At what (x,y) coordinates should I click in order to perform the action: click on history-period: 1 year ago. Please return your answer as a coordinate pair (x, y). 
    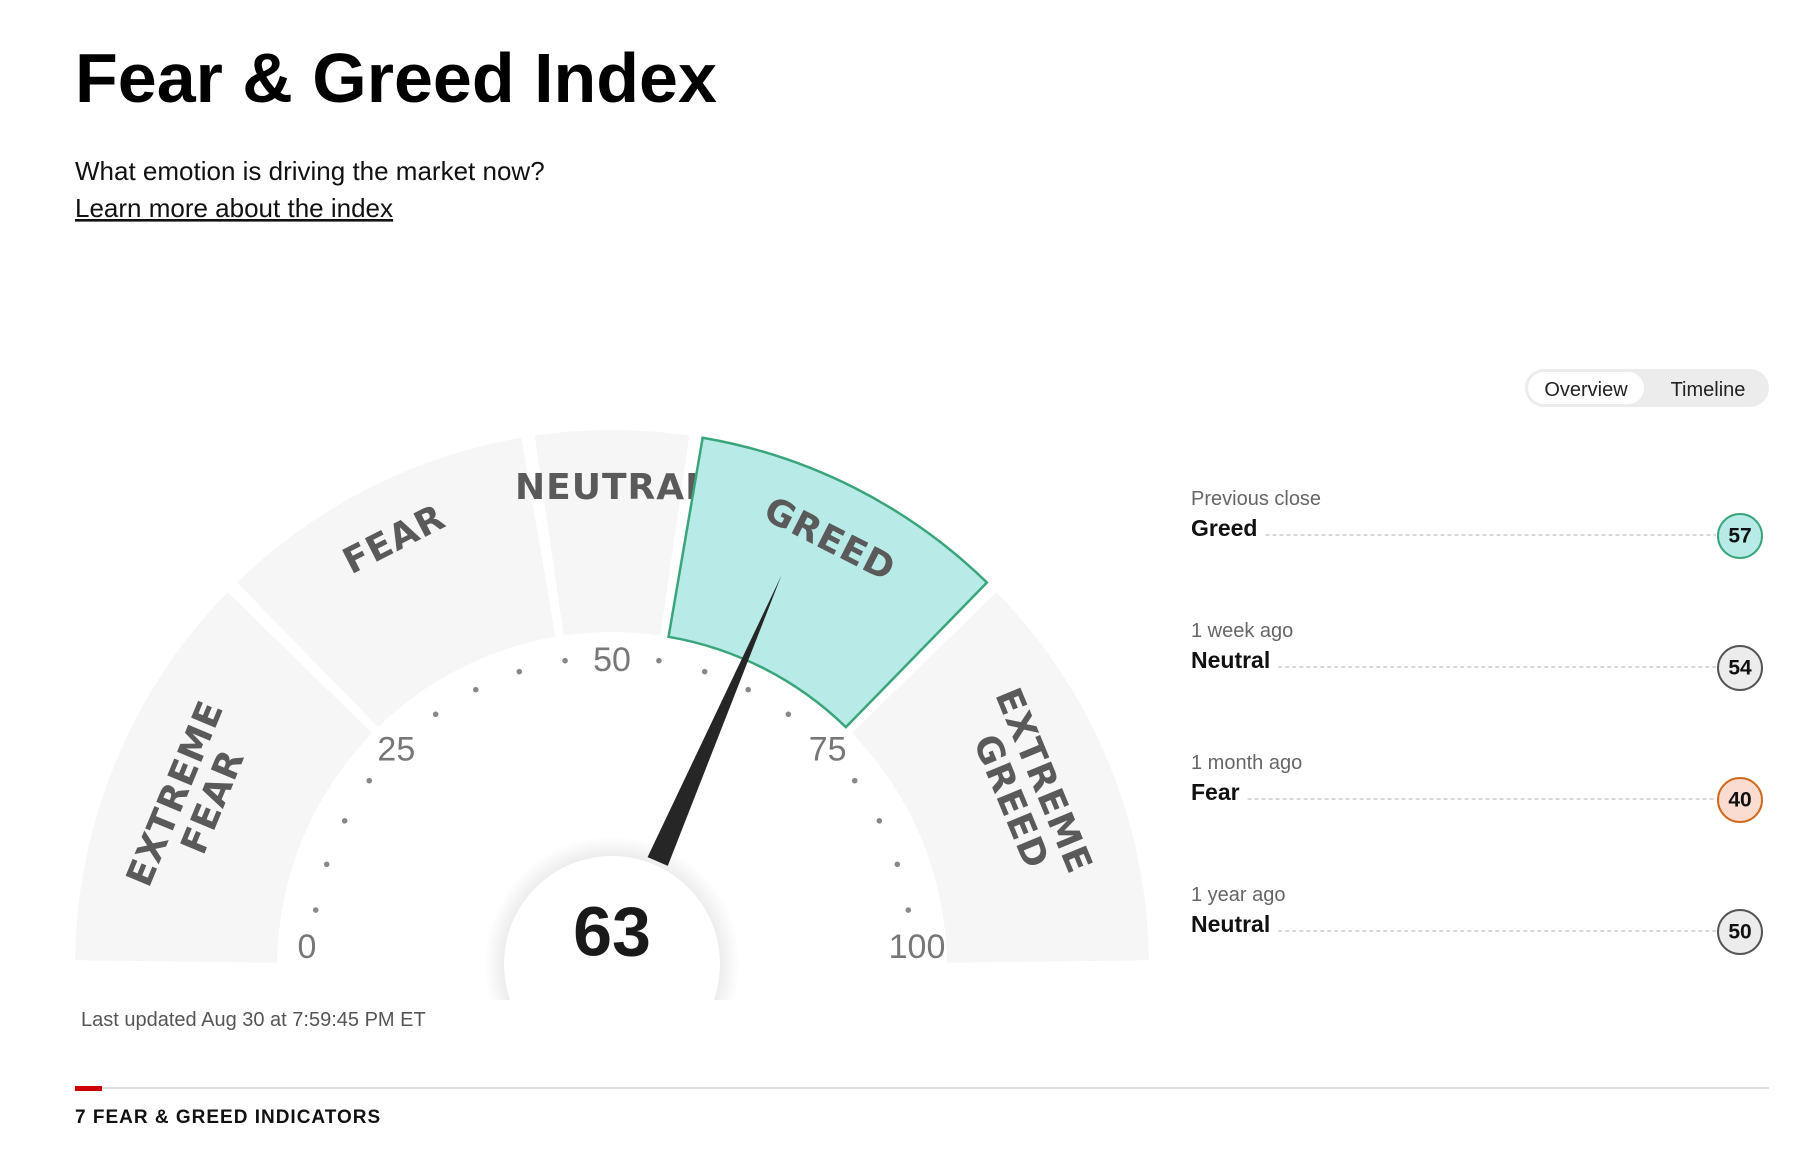
    Looking at the image, I should click on (1238, 895).